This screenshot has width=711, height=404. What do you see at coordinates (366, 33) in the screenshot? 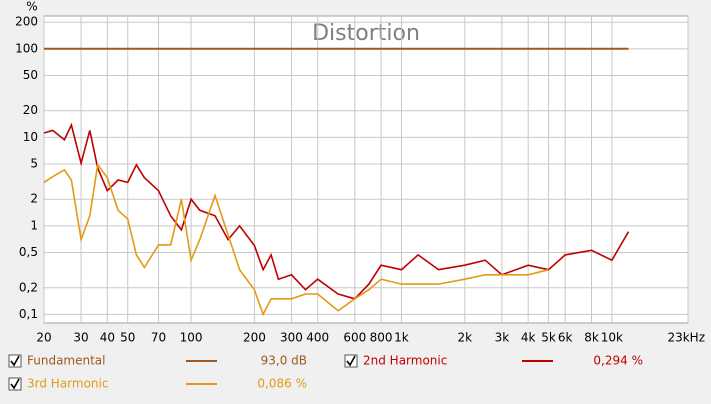
I see `chart-title: Distortion` at bounding box center [366, 33].